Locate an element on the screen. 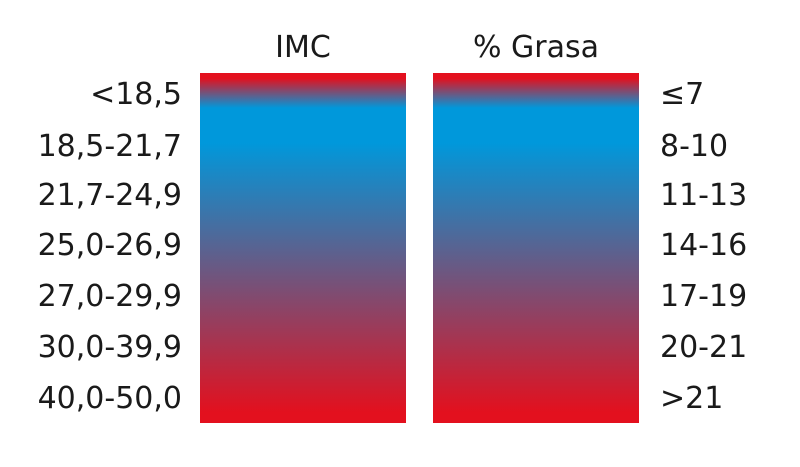  imc-range-label: 18,5-21,7 is located at coordinates (109, 146).